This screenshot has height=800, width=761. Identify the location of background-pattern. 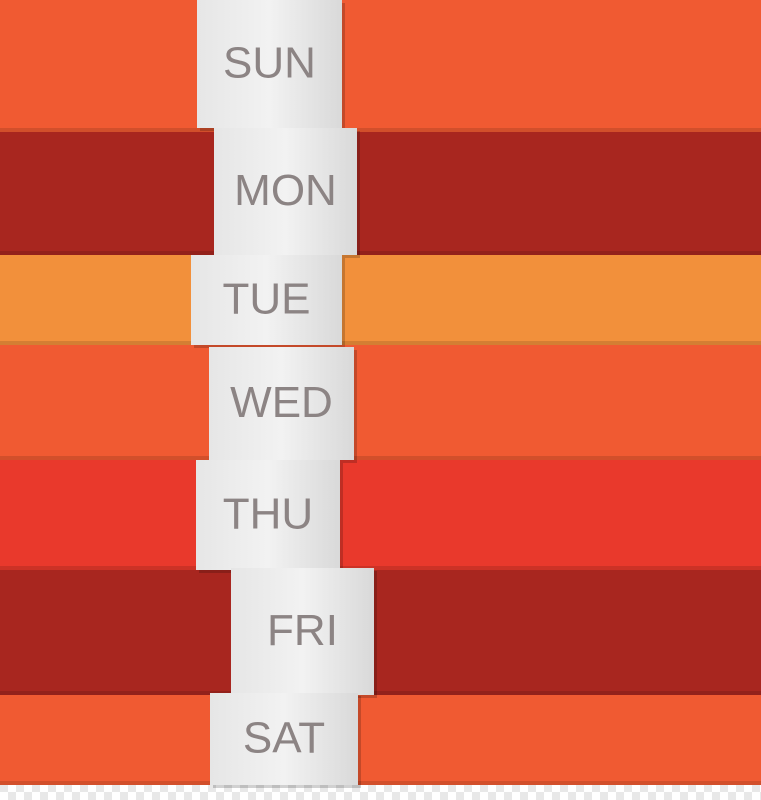
(380, 792).